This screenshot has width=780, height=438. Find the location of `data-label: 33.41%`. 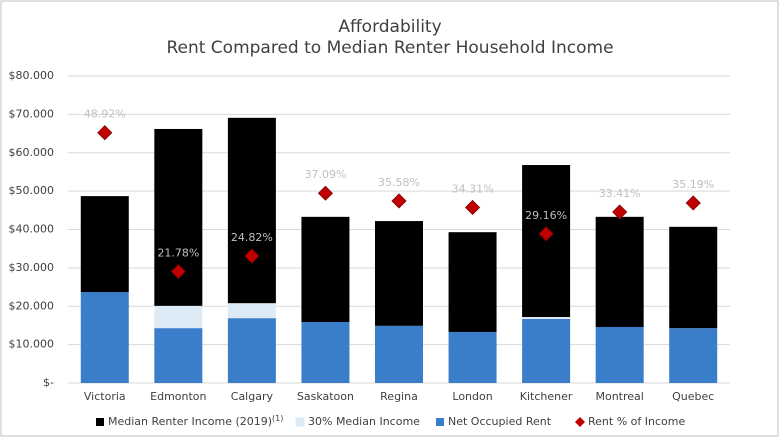

data-label: 33.41% is located at coordinates (620, 193).